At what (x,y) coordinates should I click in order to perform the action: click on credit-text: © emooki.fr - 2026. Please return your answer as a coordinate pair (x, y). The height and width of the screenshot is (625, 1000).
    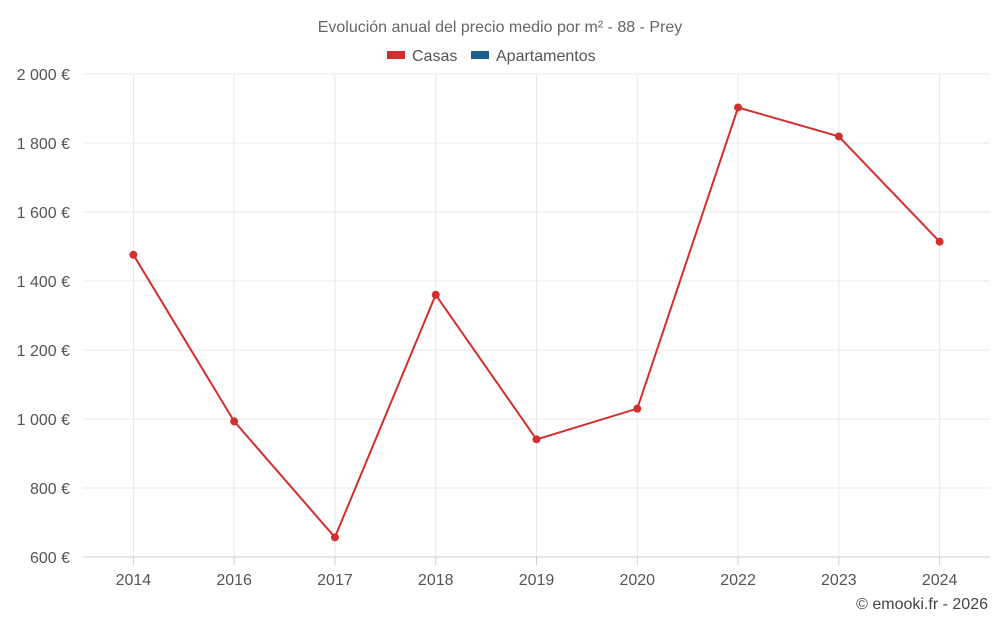
    Looking at the image, I should click on (922, 604).